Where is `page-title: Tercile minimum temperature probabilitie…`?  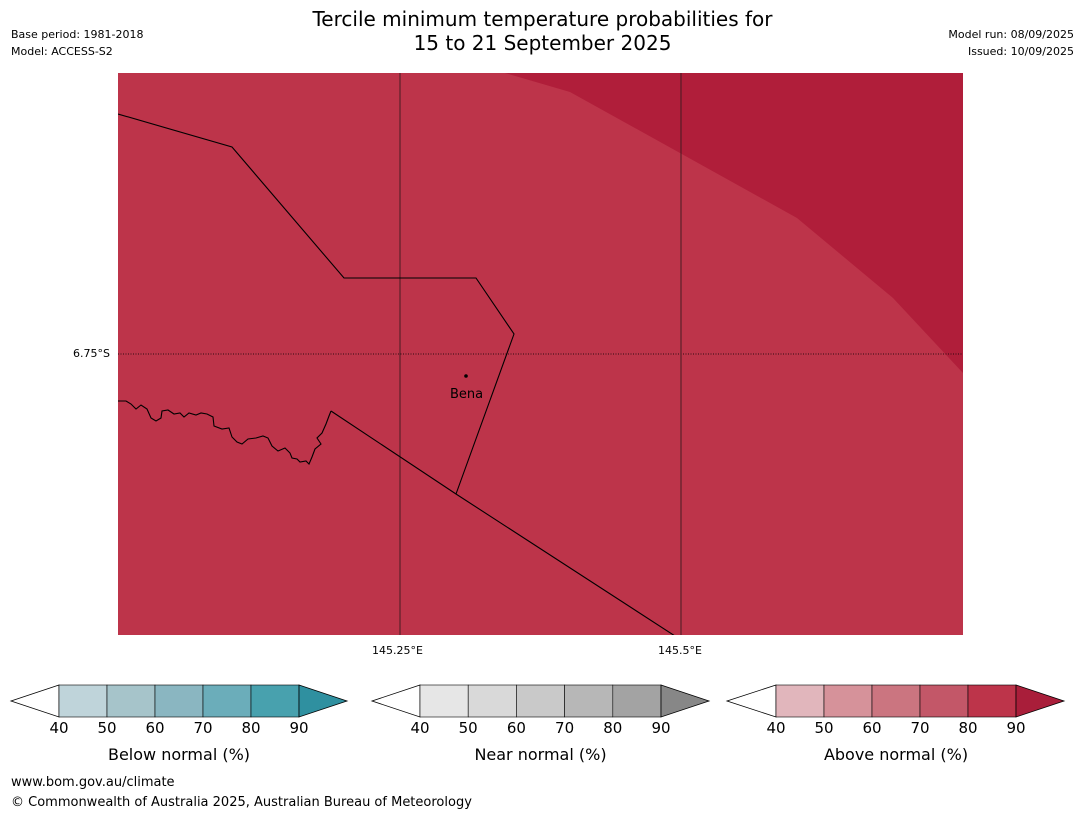
page-title: Tercile minimum temperature probabilitie… is located at coordinates (542, 31).